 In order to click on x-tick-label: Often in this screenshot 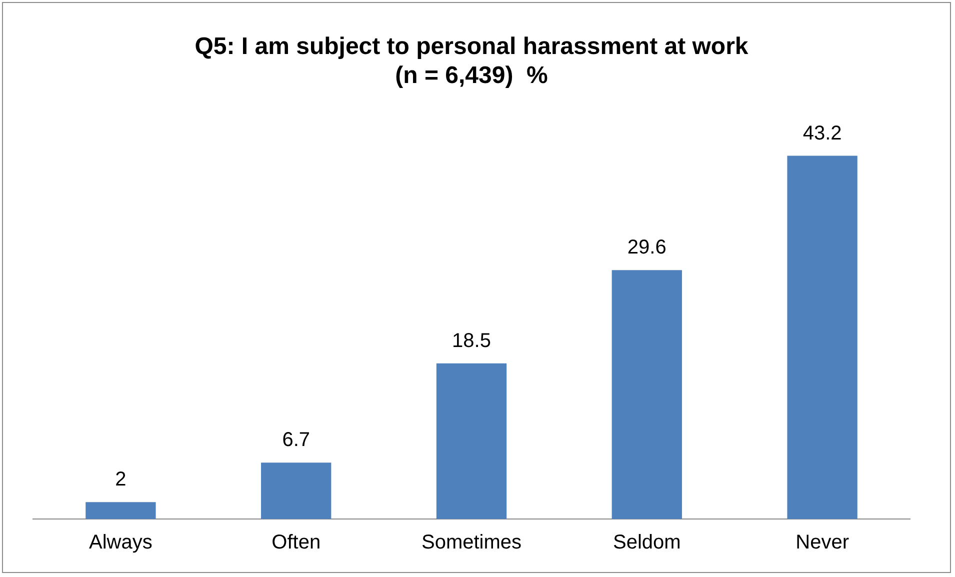, I will do `click(296, 543)`.